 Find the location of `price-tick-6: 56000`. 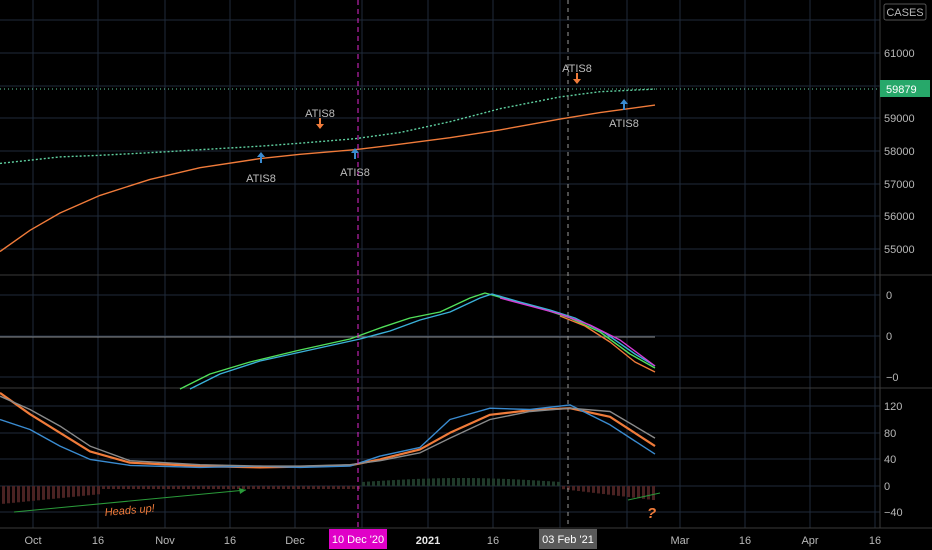

price-tick-6: 56000 is located at coordinates (899, 217).